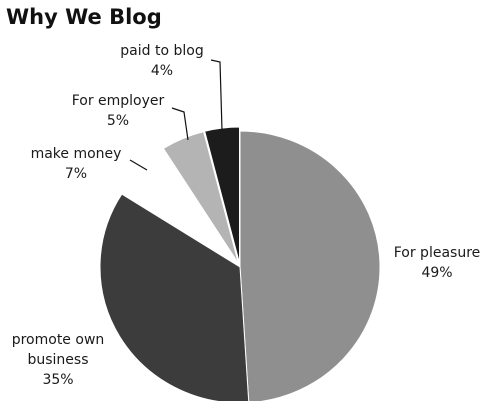 The image size is (489, 401). I want to click on leader-line-for-employer, so click(180, 124).